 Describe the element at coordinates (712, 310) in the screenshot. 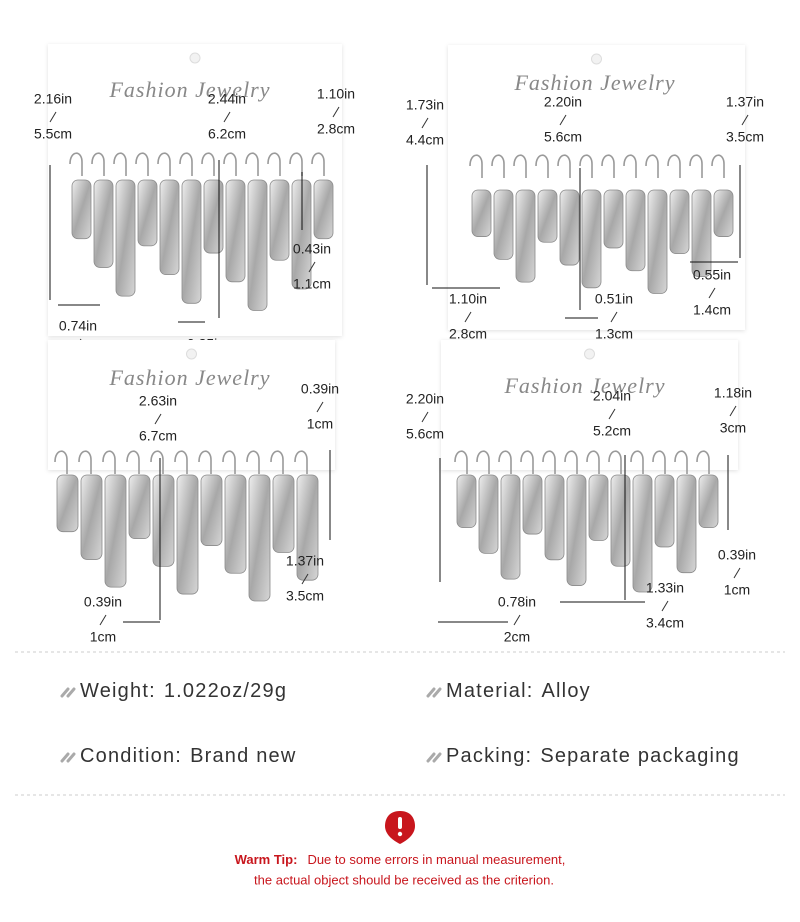

I see `measurement-cm: 1.4cm` at that location.